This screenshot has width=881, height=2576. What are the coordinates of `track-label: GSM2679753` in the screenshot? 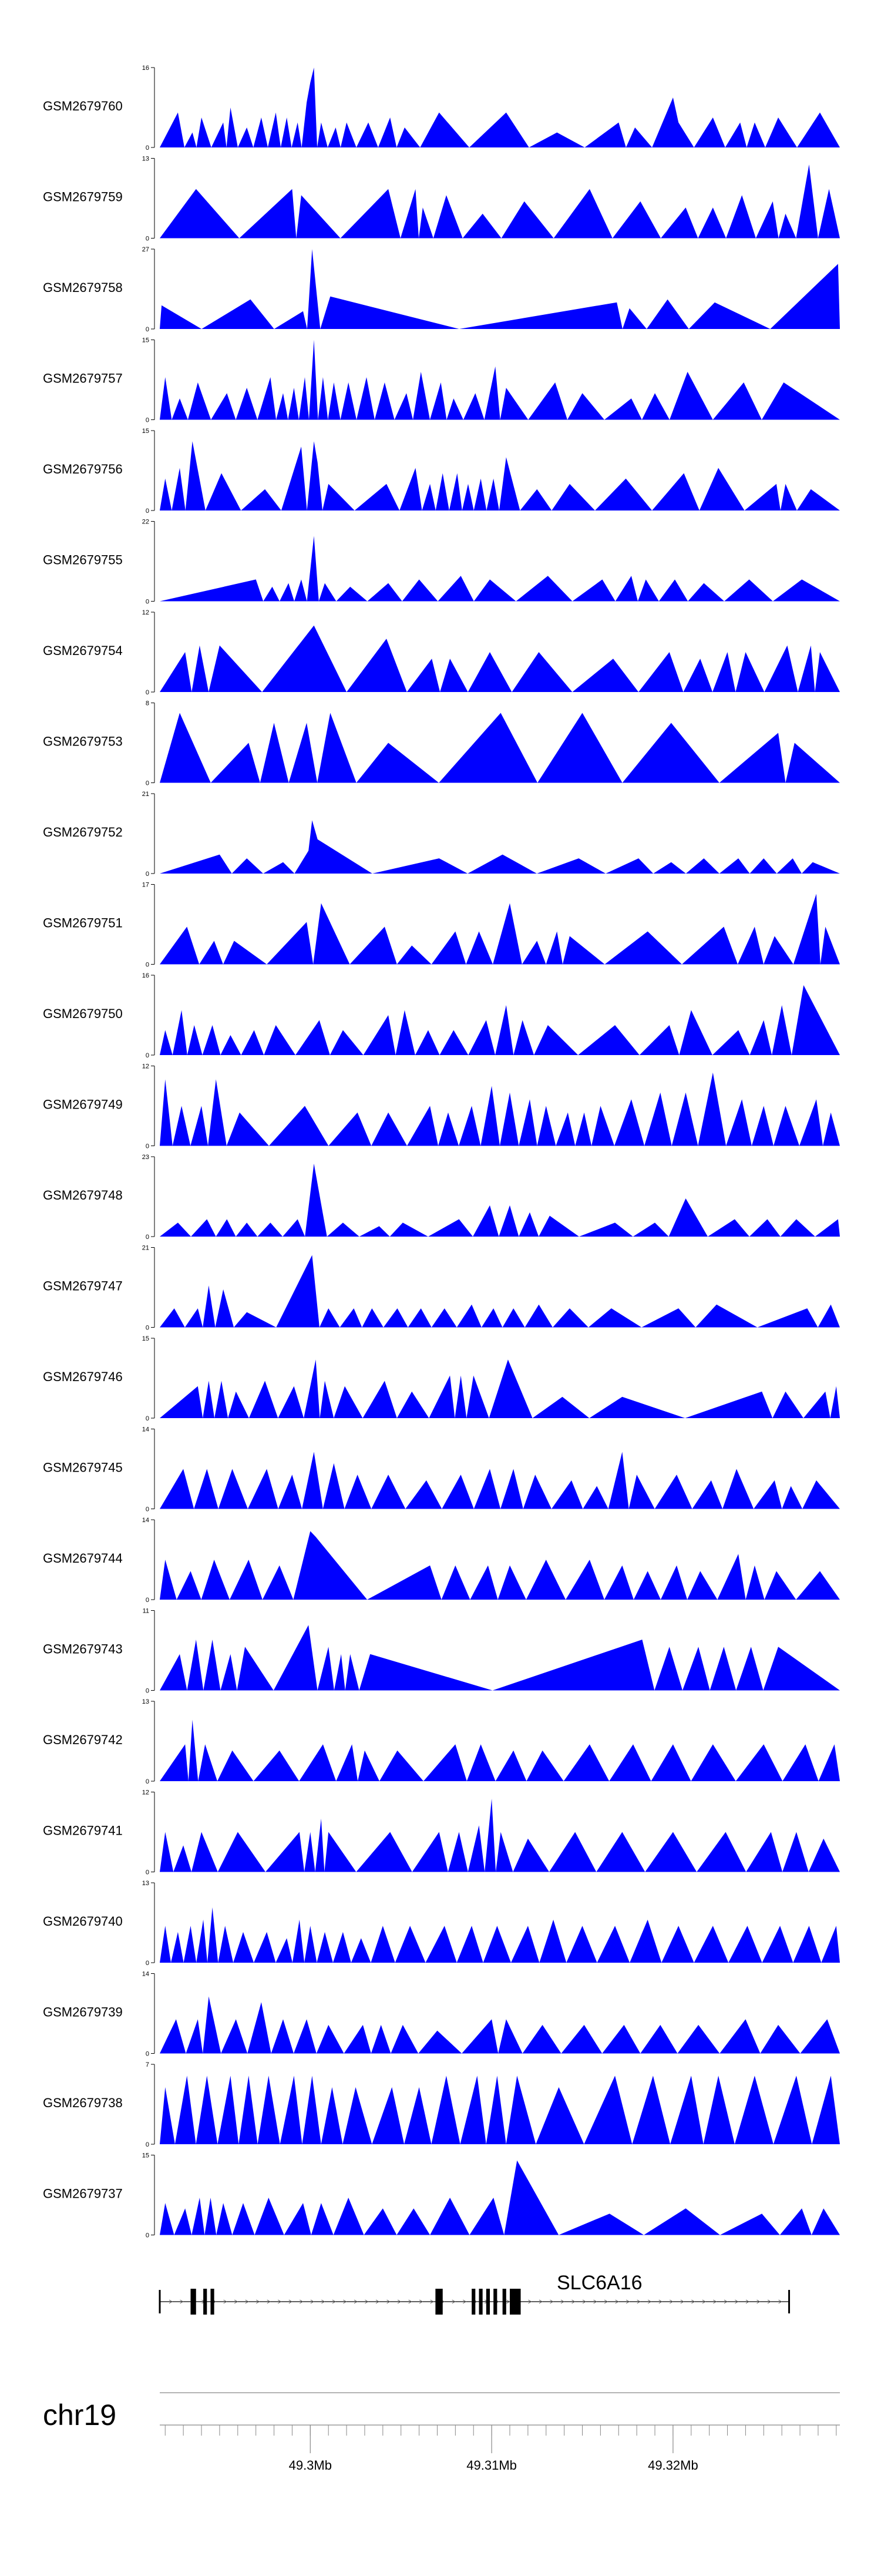 It's located at (83, 741).